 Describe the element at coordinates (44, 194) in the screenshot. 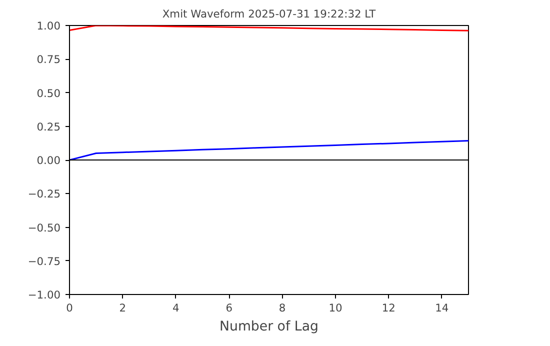

I see `y-tick-label: −0.25` at that location.